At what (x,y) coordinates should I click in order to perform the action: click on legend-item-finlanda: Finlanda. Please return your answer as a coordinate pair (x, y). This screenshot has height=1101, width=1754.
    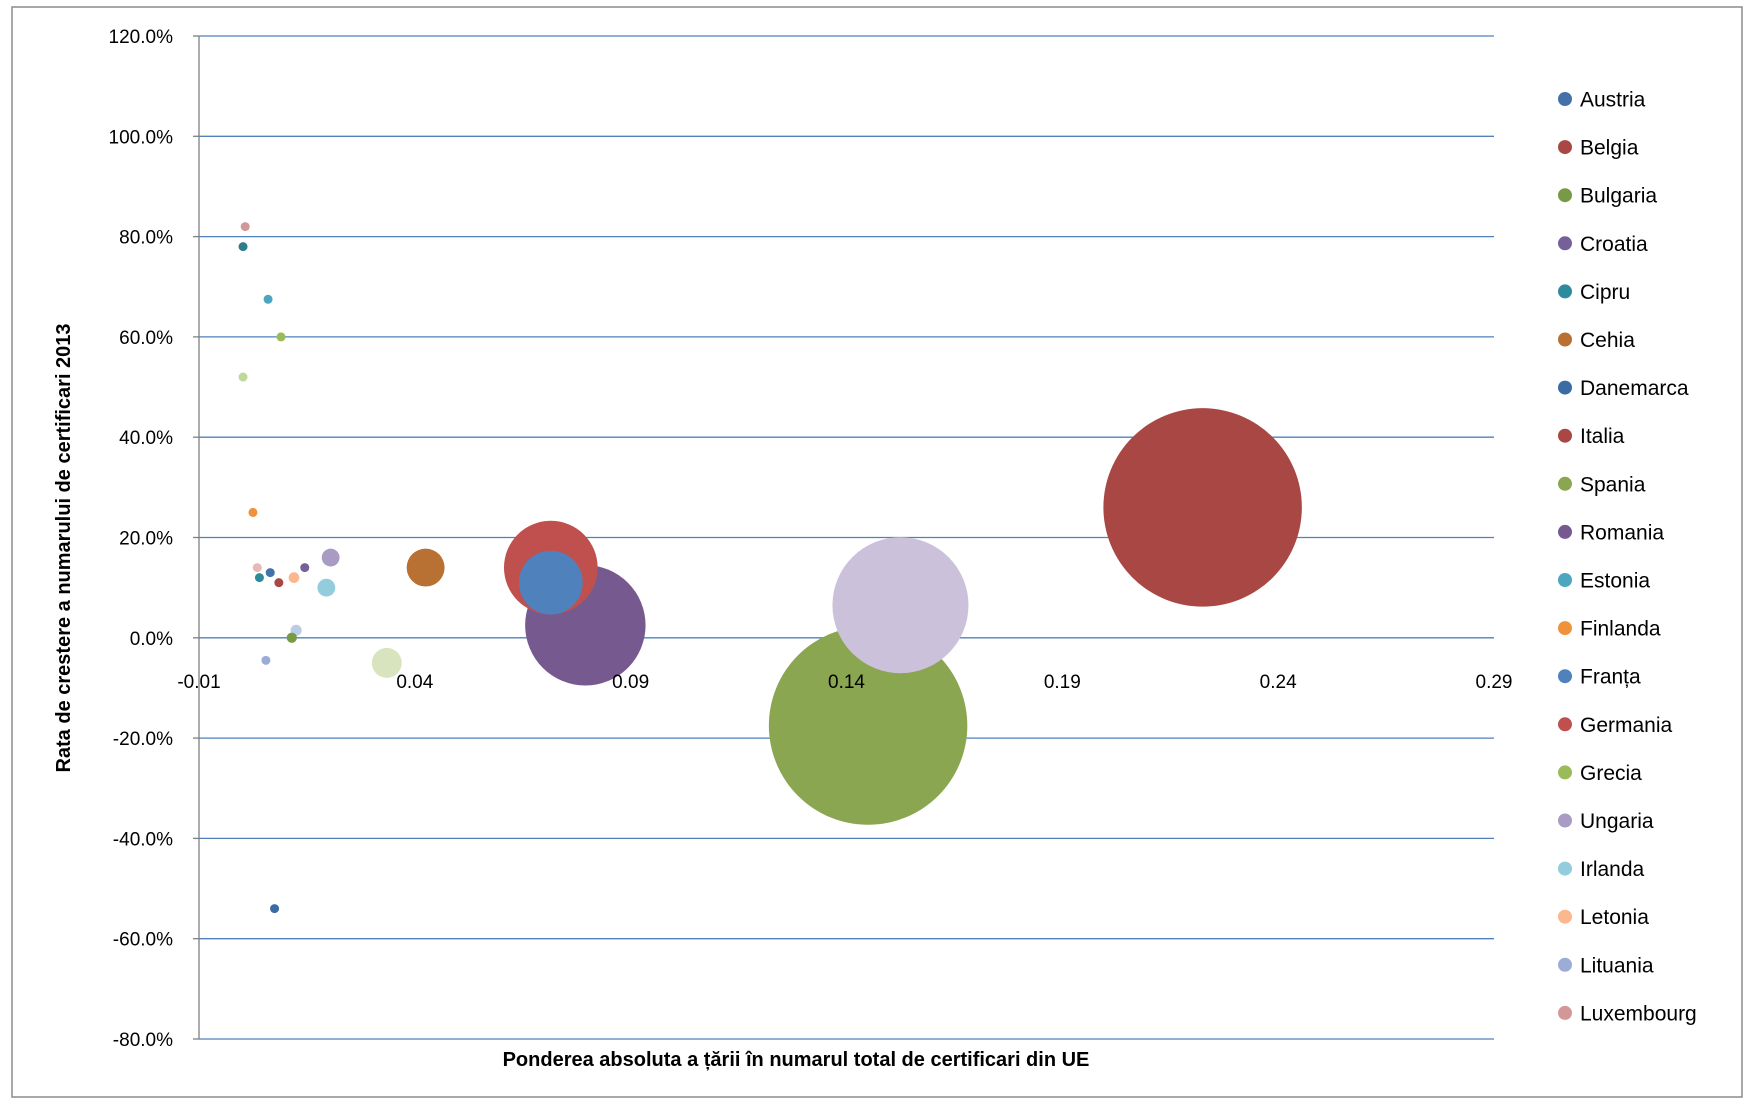
    Looking at the image, I should click on (1609, 629).